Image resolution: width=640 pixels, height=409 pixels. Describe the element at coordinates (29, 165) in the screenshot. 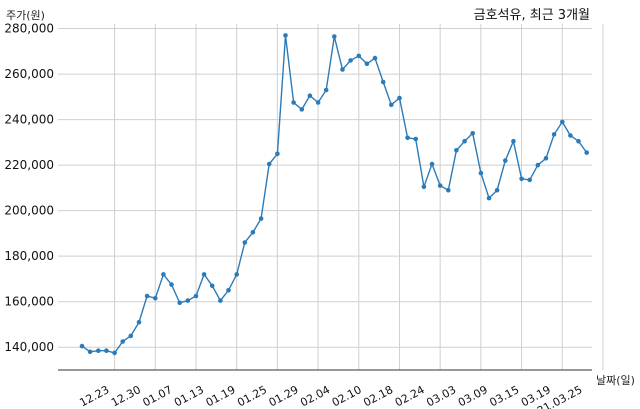

I see `y-tick-label: 220,000` at that location.